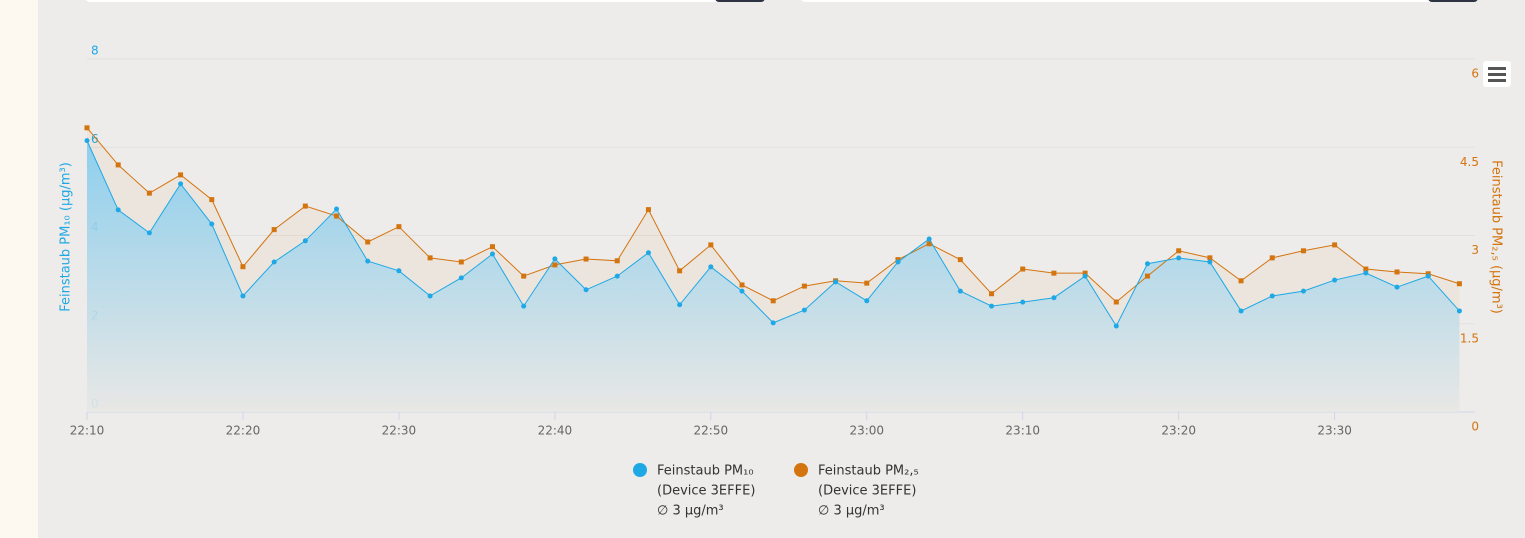 The height and width of the screenshot is (538, 1525). I want to click on x-tick-label: 22:20, so click(243, 431).